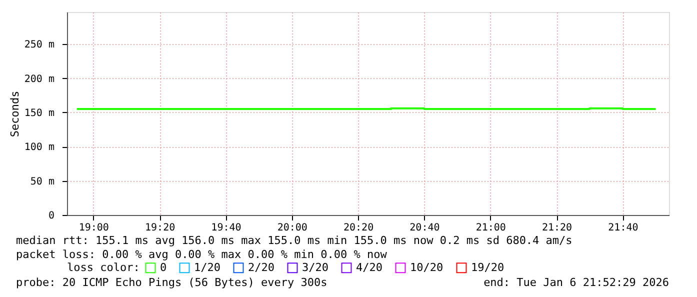  What do you see at coordinates (292, 228) in the screenshot?
I see `x-tick-label: 20:00` at bounding box center [292, 228].